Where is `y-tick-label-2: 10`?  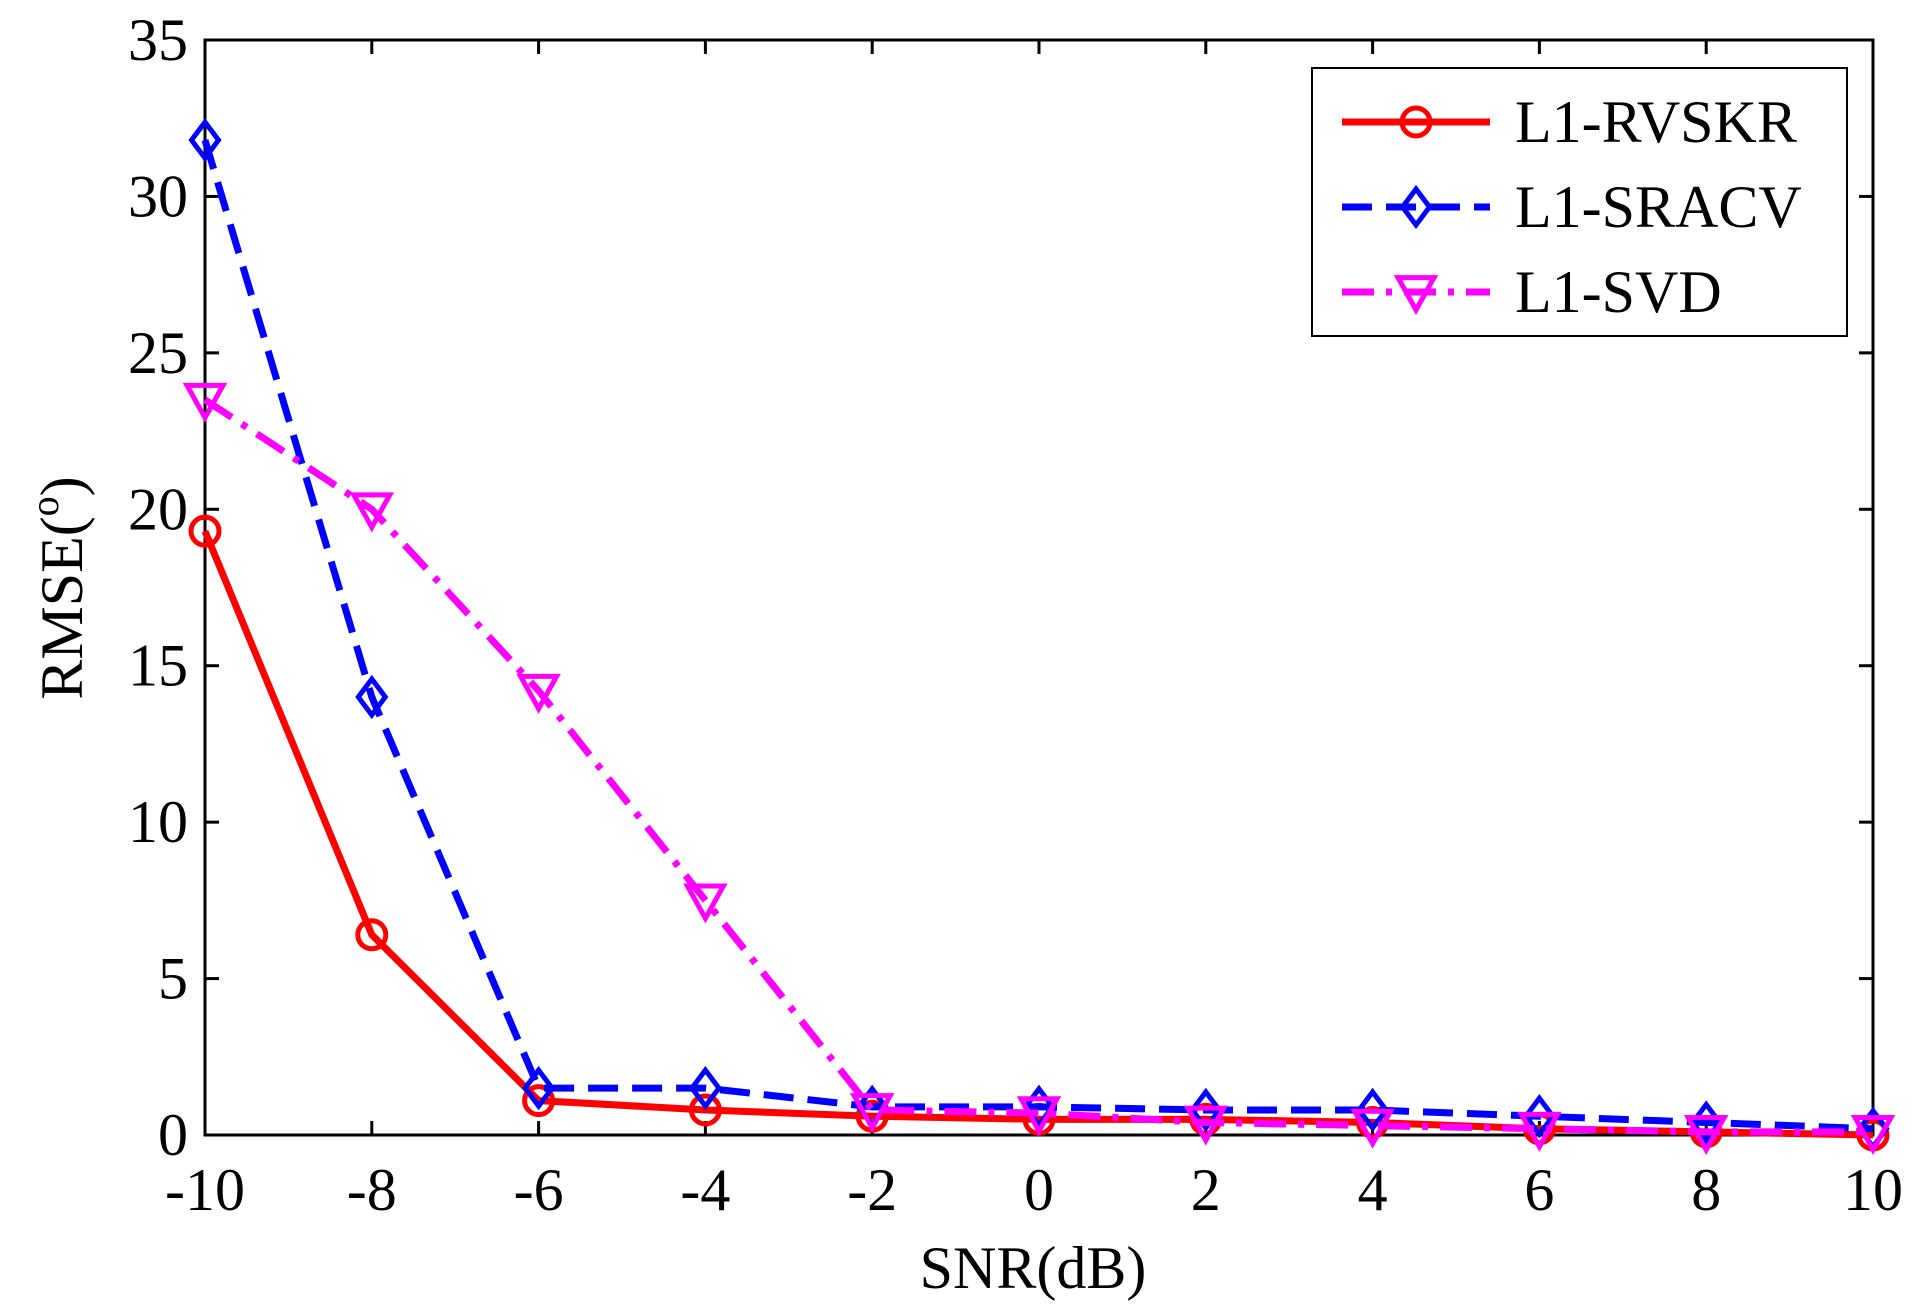 y-tick-label-2: 10 is located at coordinates (158, 822).